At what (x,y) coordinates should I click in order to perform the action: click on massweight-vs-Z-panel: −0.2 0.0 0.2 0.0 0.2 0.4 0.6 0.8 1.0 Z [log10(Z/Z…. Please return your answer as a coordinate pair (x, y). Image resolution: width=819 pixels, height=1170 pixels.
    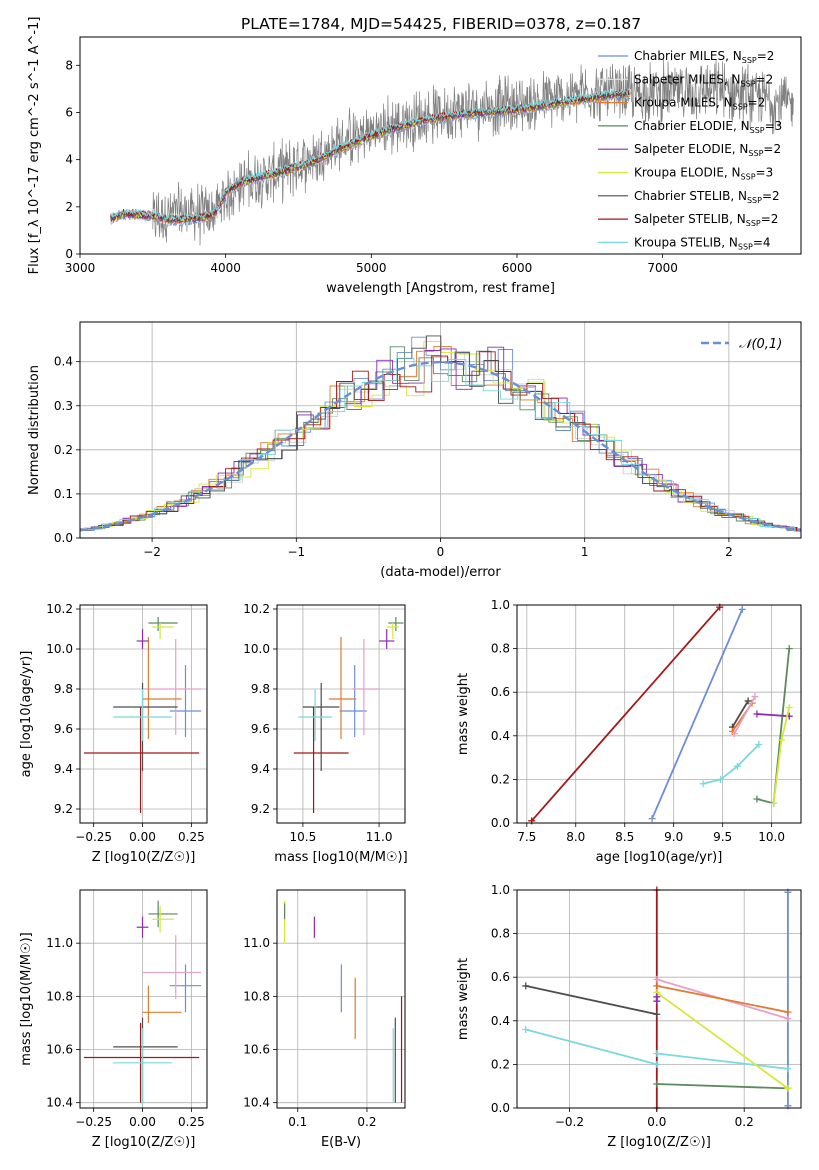
    Looking at the image, I should click on (629, 1016).